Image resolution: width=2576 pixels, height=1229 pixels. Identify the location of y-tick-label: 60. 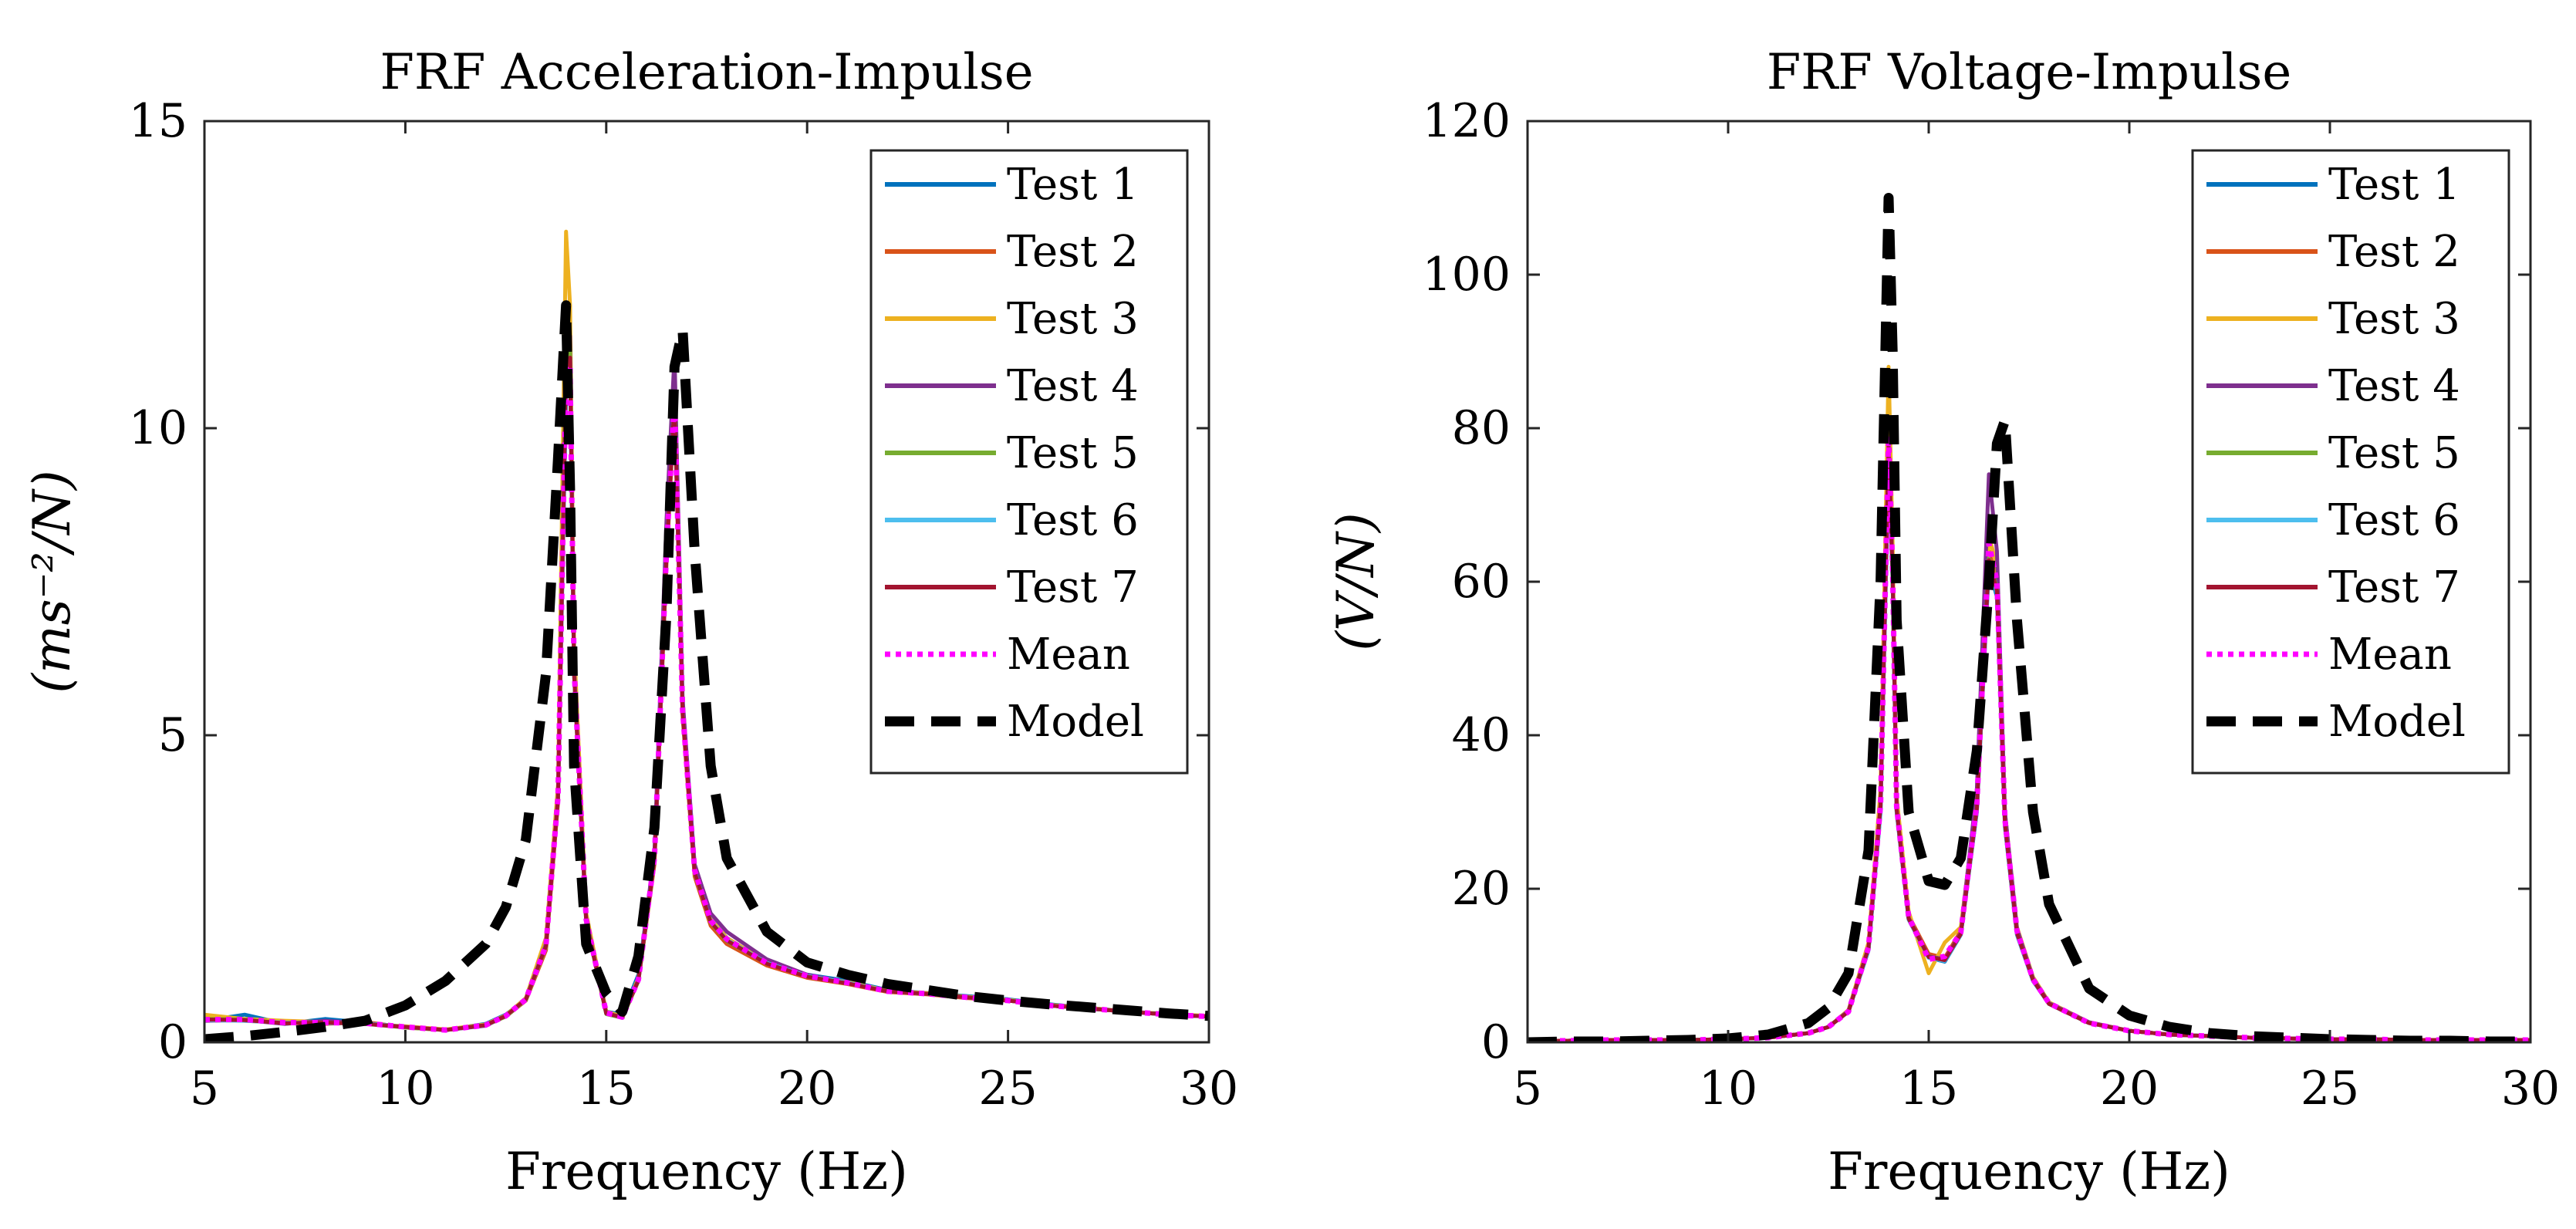
(1481, 582).